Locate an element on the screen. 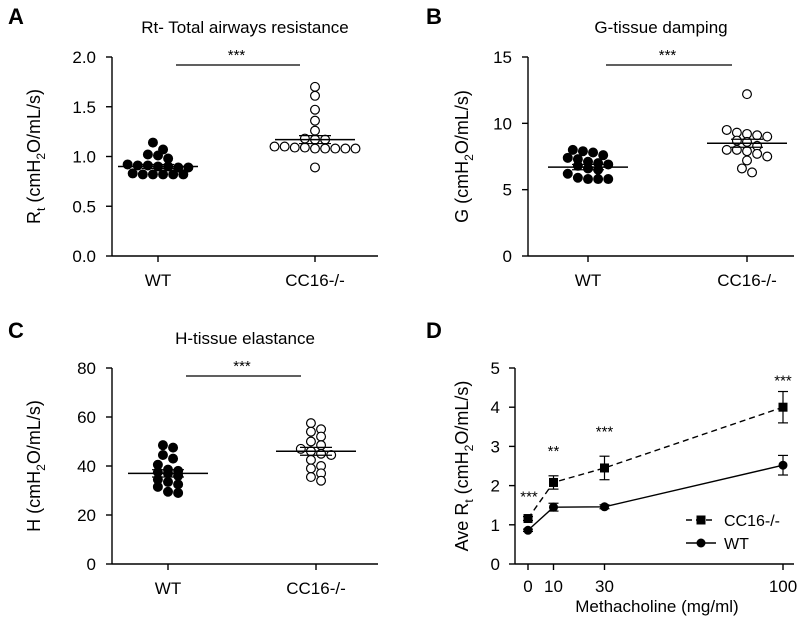 The image size is (812, 620). y-axis-label: H (cmH2O/mL/s) is located at coordinates (36, 466).